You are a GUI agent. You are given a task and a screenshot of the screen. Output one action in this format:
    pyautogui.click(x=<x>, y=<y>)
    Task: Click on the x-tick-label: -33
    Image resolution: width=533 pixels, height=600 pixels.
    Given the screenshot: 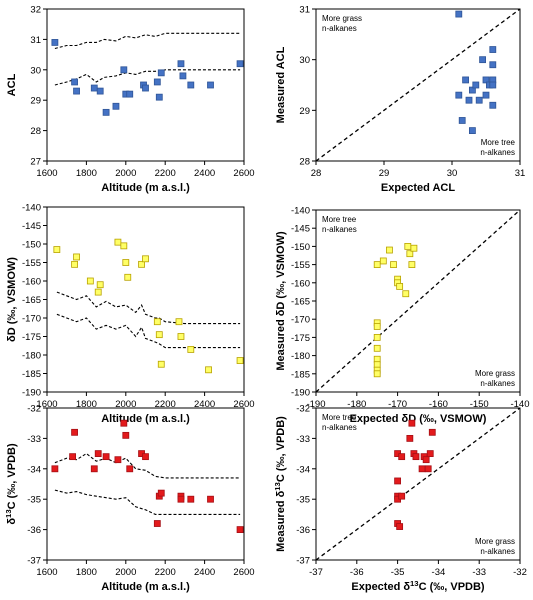 What is the action you would take?
    pyautogui.click(x=479, y=572)
    